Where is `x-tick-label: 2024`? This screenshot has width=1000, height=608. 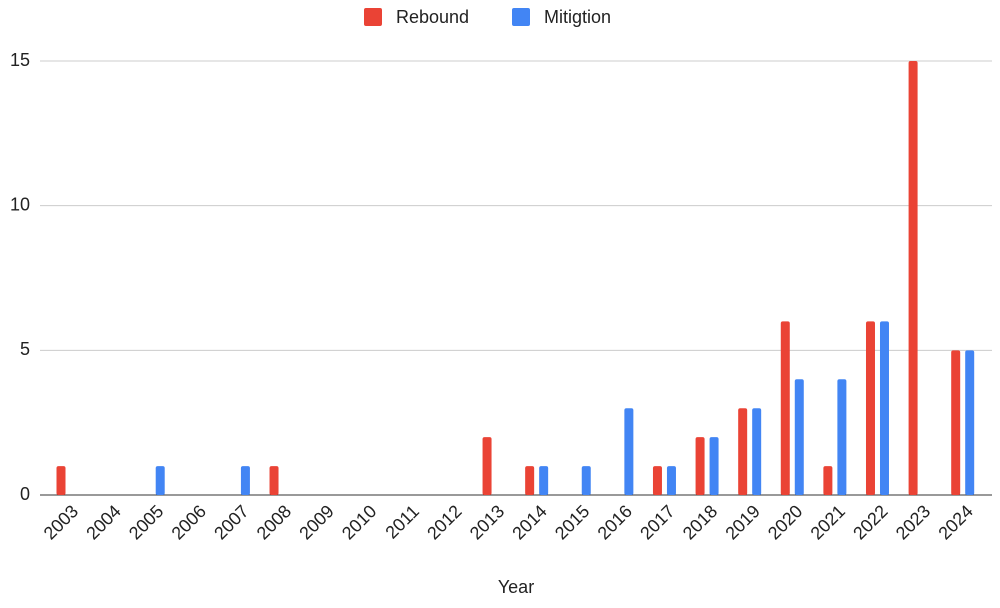 x-tick-label: 2024 is located at coordinates (955, 522).